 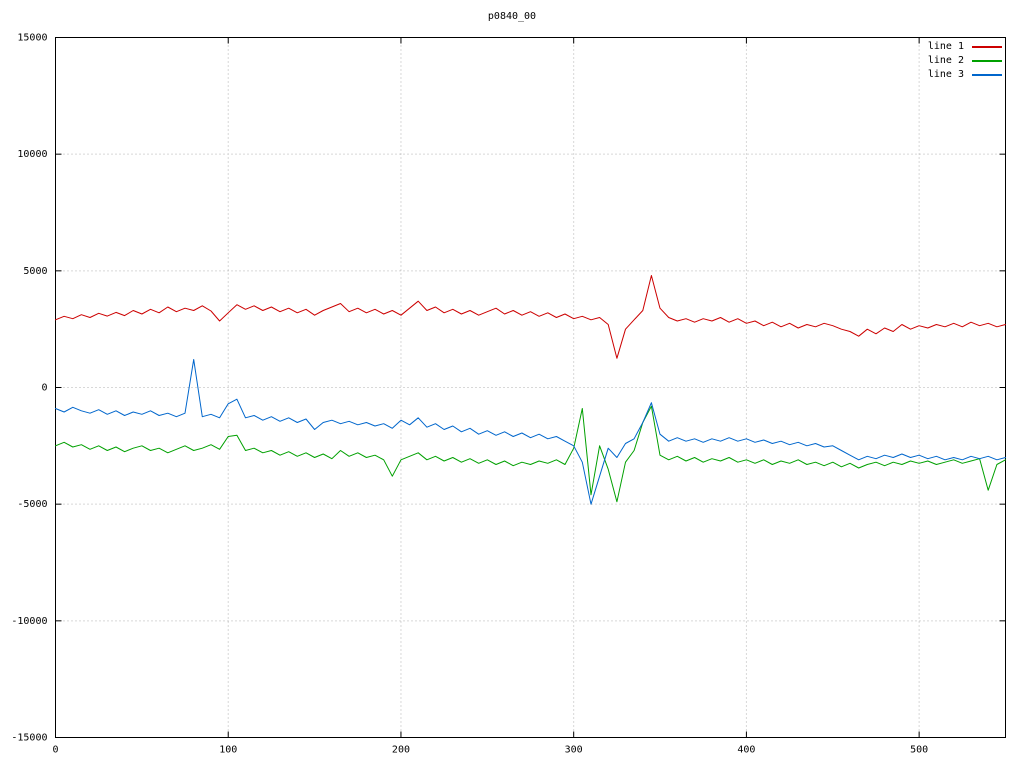 I want to click on y-tick-label: 5000, so click(x=35, y=271).